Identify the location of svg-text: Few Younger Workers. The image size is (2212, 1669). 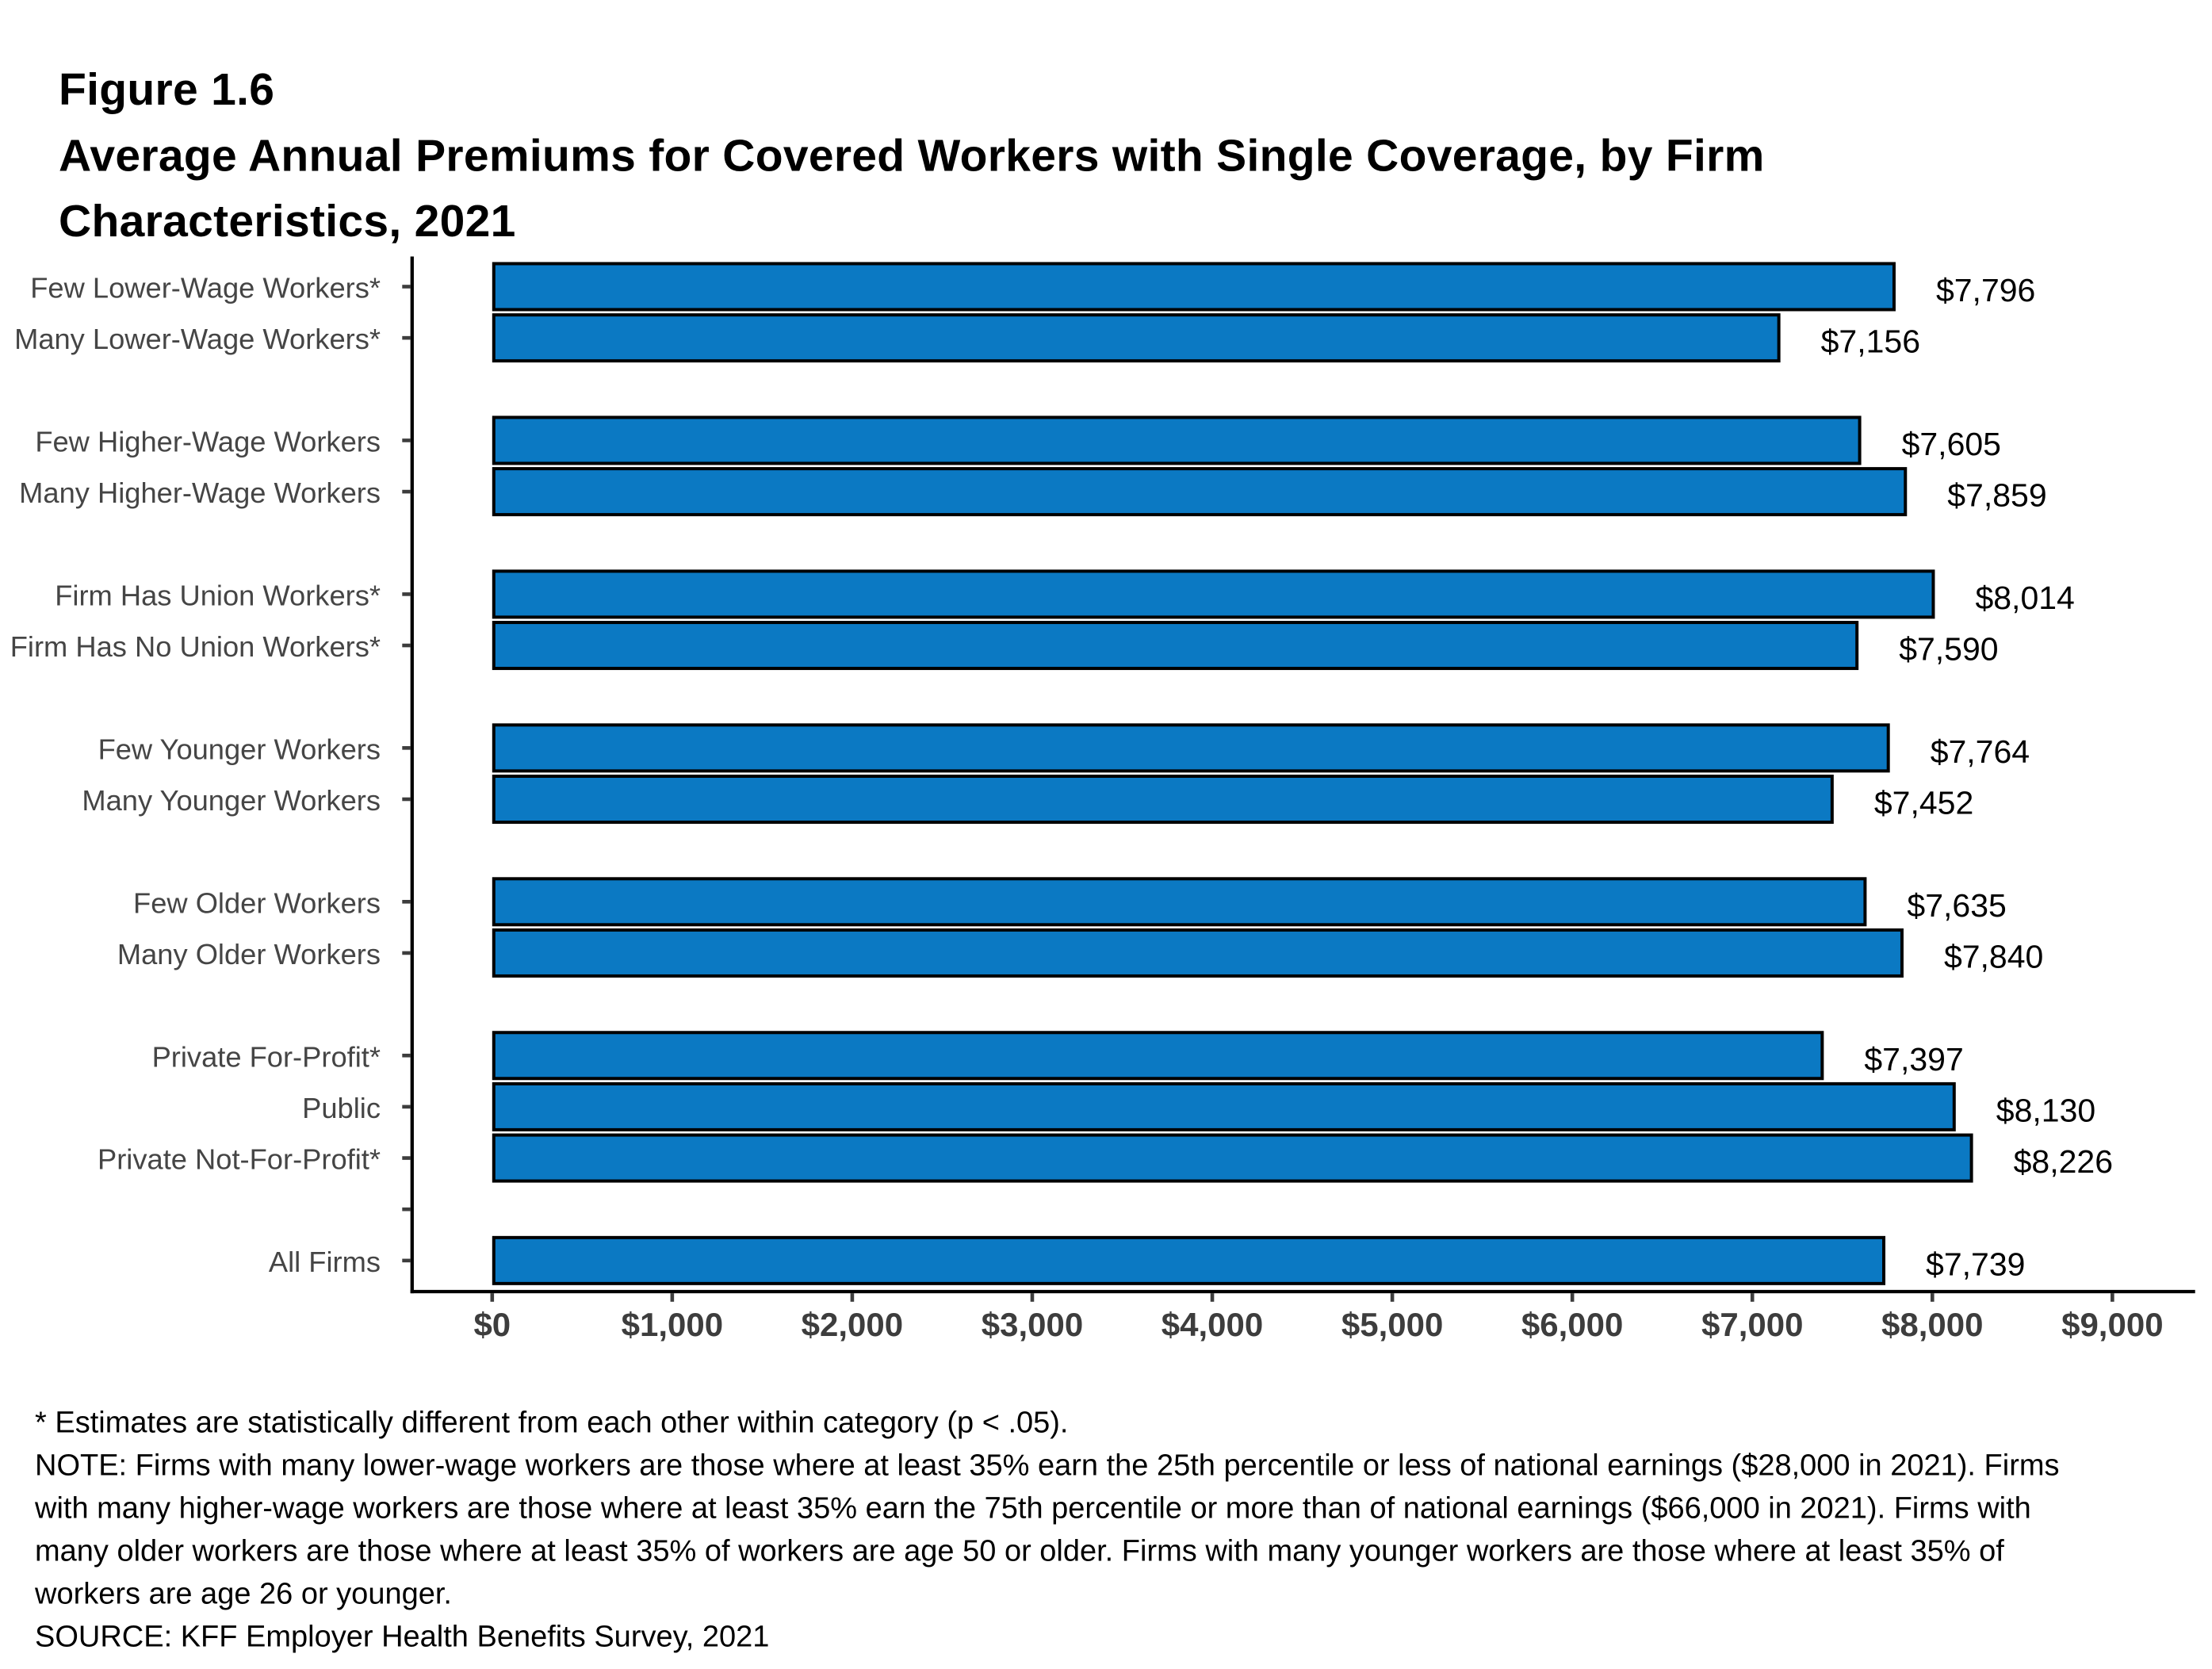
(239, 749).